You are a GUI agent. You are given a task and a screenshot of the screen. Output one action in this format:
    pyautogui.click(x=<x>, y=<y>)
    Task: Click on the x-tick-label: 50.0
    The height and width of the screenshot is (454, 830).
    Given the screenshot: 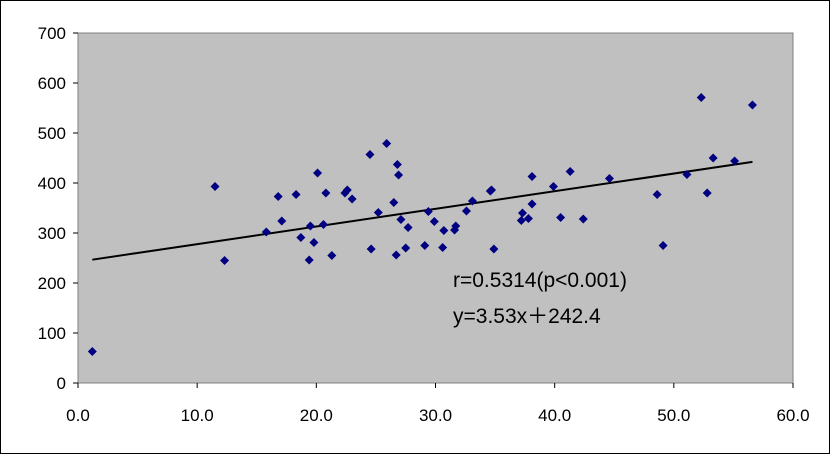 What is the action you would take?
    pyautogui.click(x=673, y=415)
    